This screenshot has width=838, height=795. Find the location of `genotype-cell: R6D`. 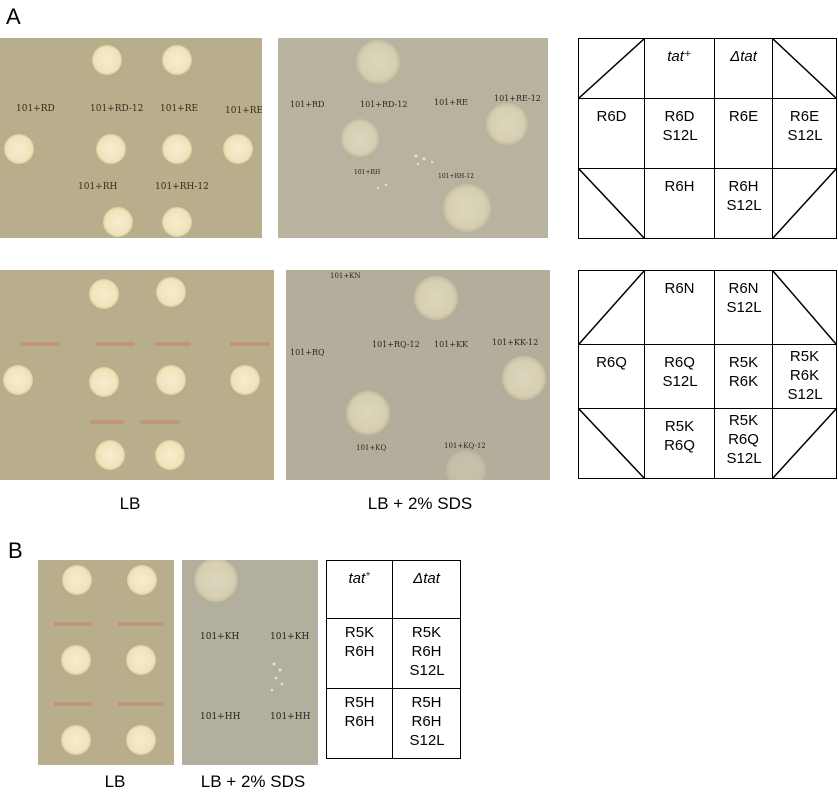

genotype-cell: R6D is located at coordinates (611, 133).